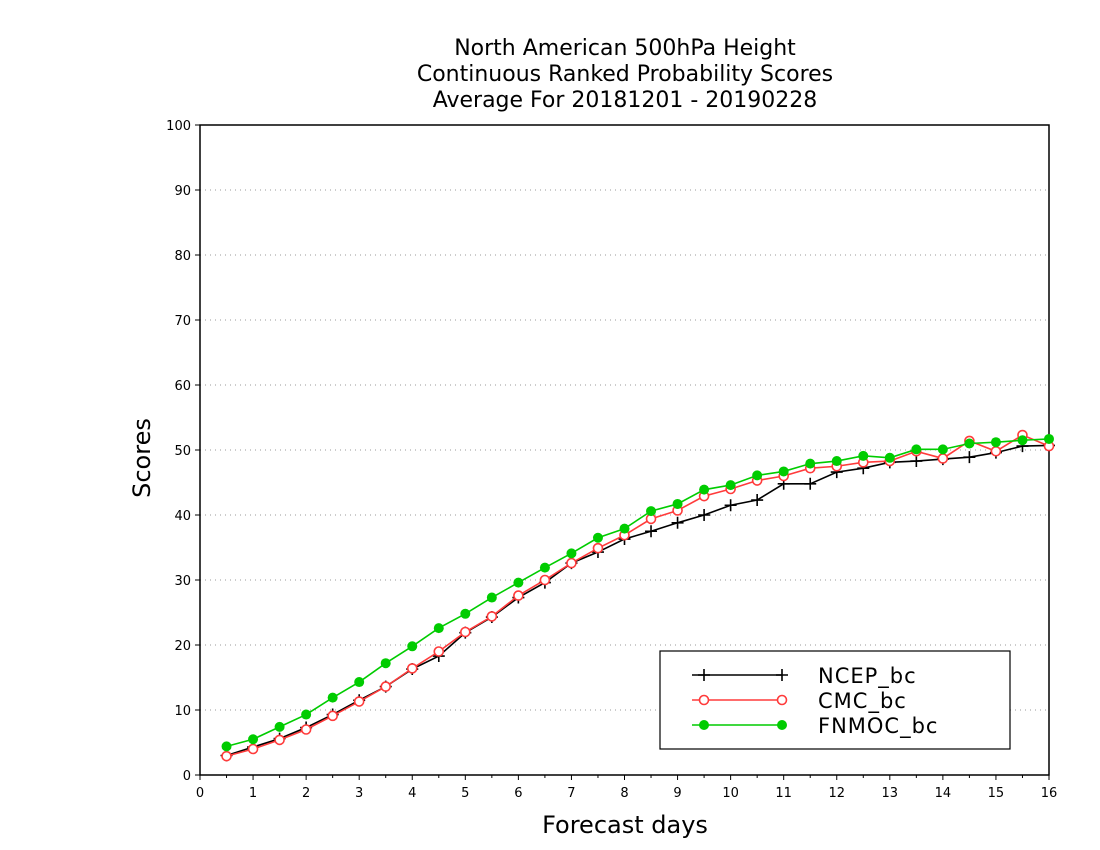  Describe the element at coordinates (1049, 793) in the screenshot. I see `x-tick-label: 16` at that location.